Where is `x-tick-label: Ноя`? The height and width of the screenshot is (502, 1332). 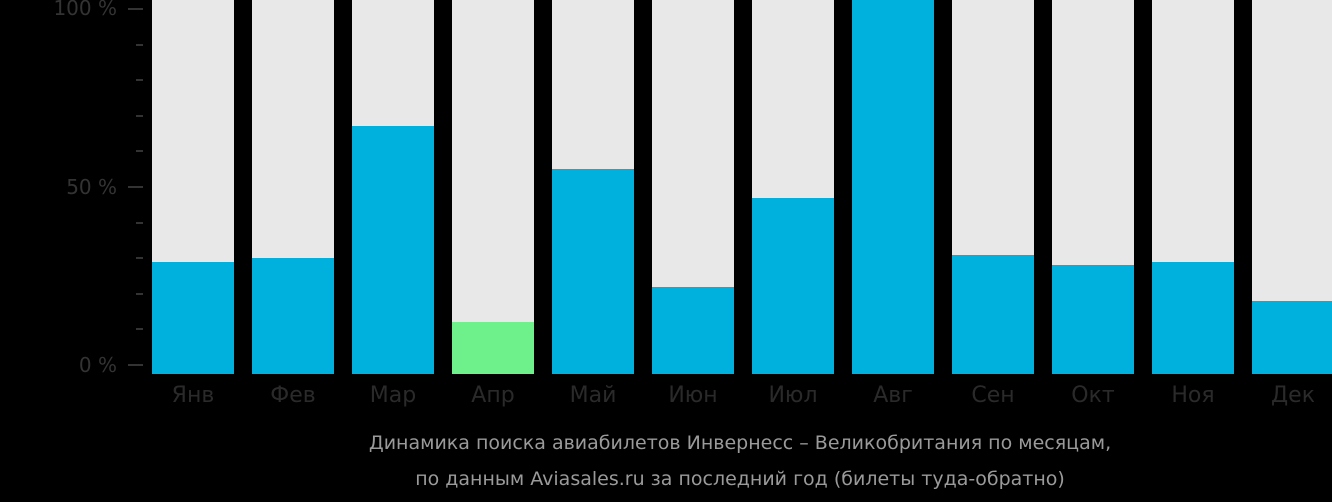 x-tick-label: Ноя is located at coordinates (1193, 395).